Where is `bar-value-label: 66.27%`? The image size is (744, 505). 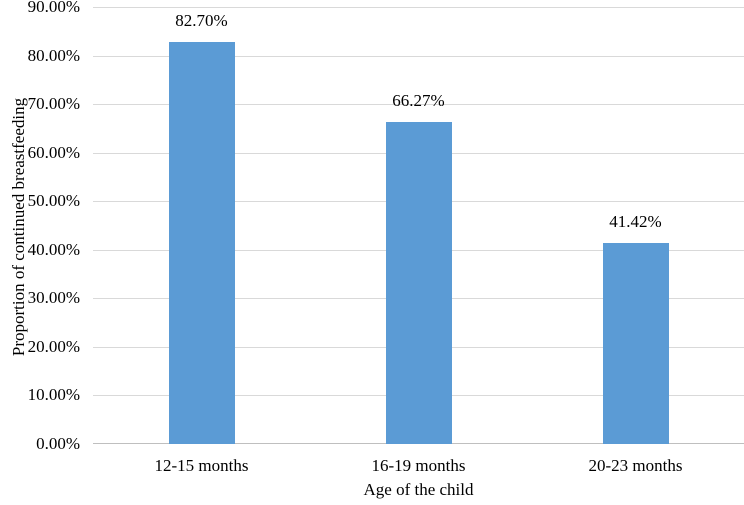 bar-value-label: 66.27% is located at coordinates (418, 101).